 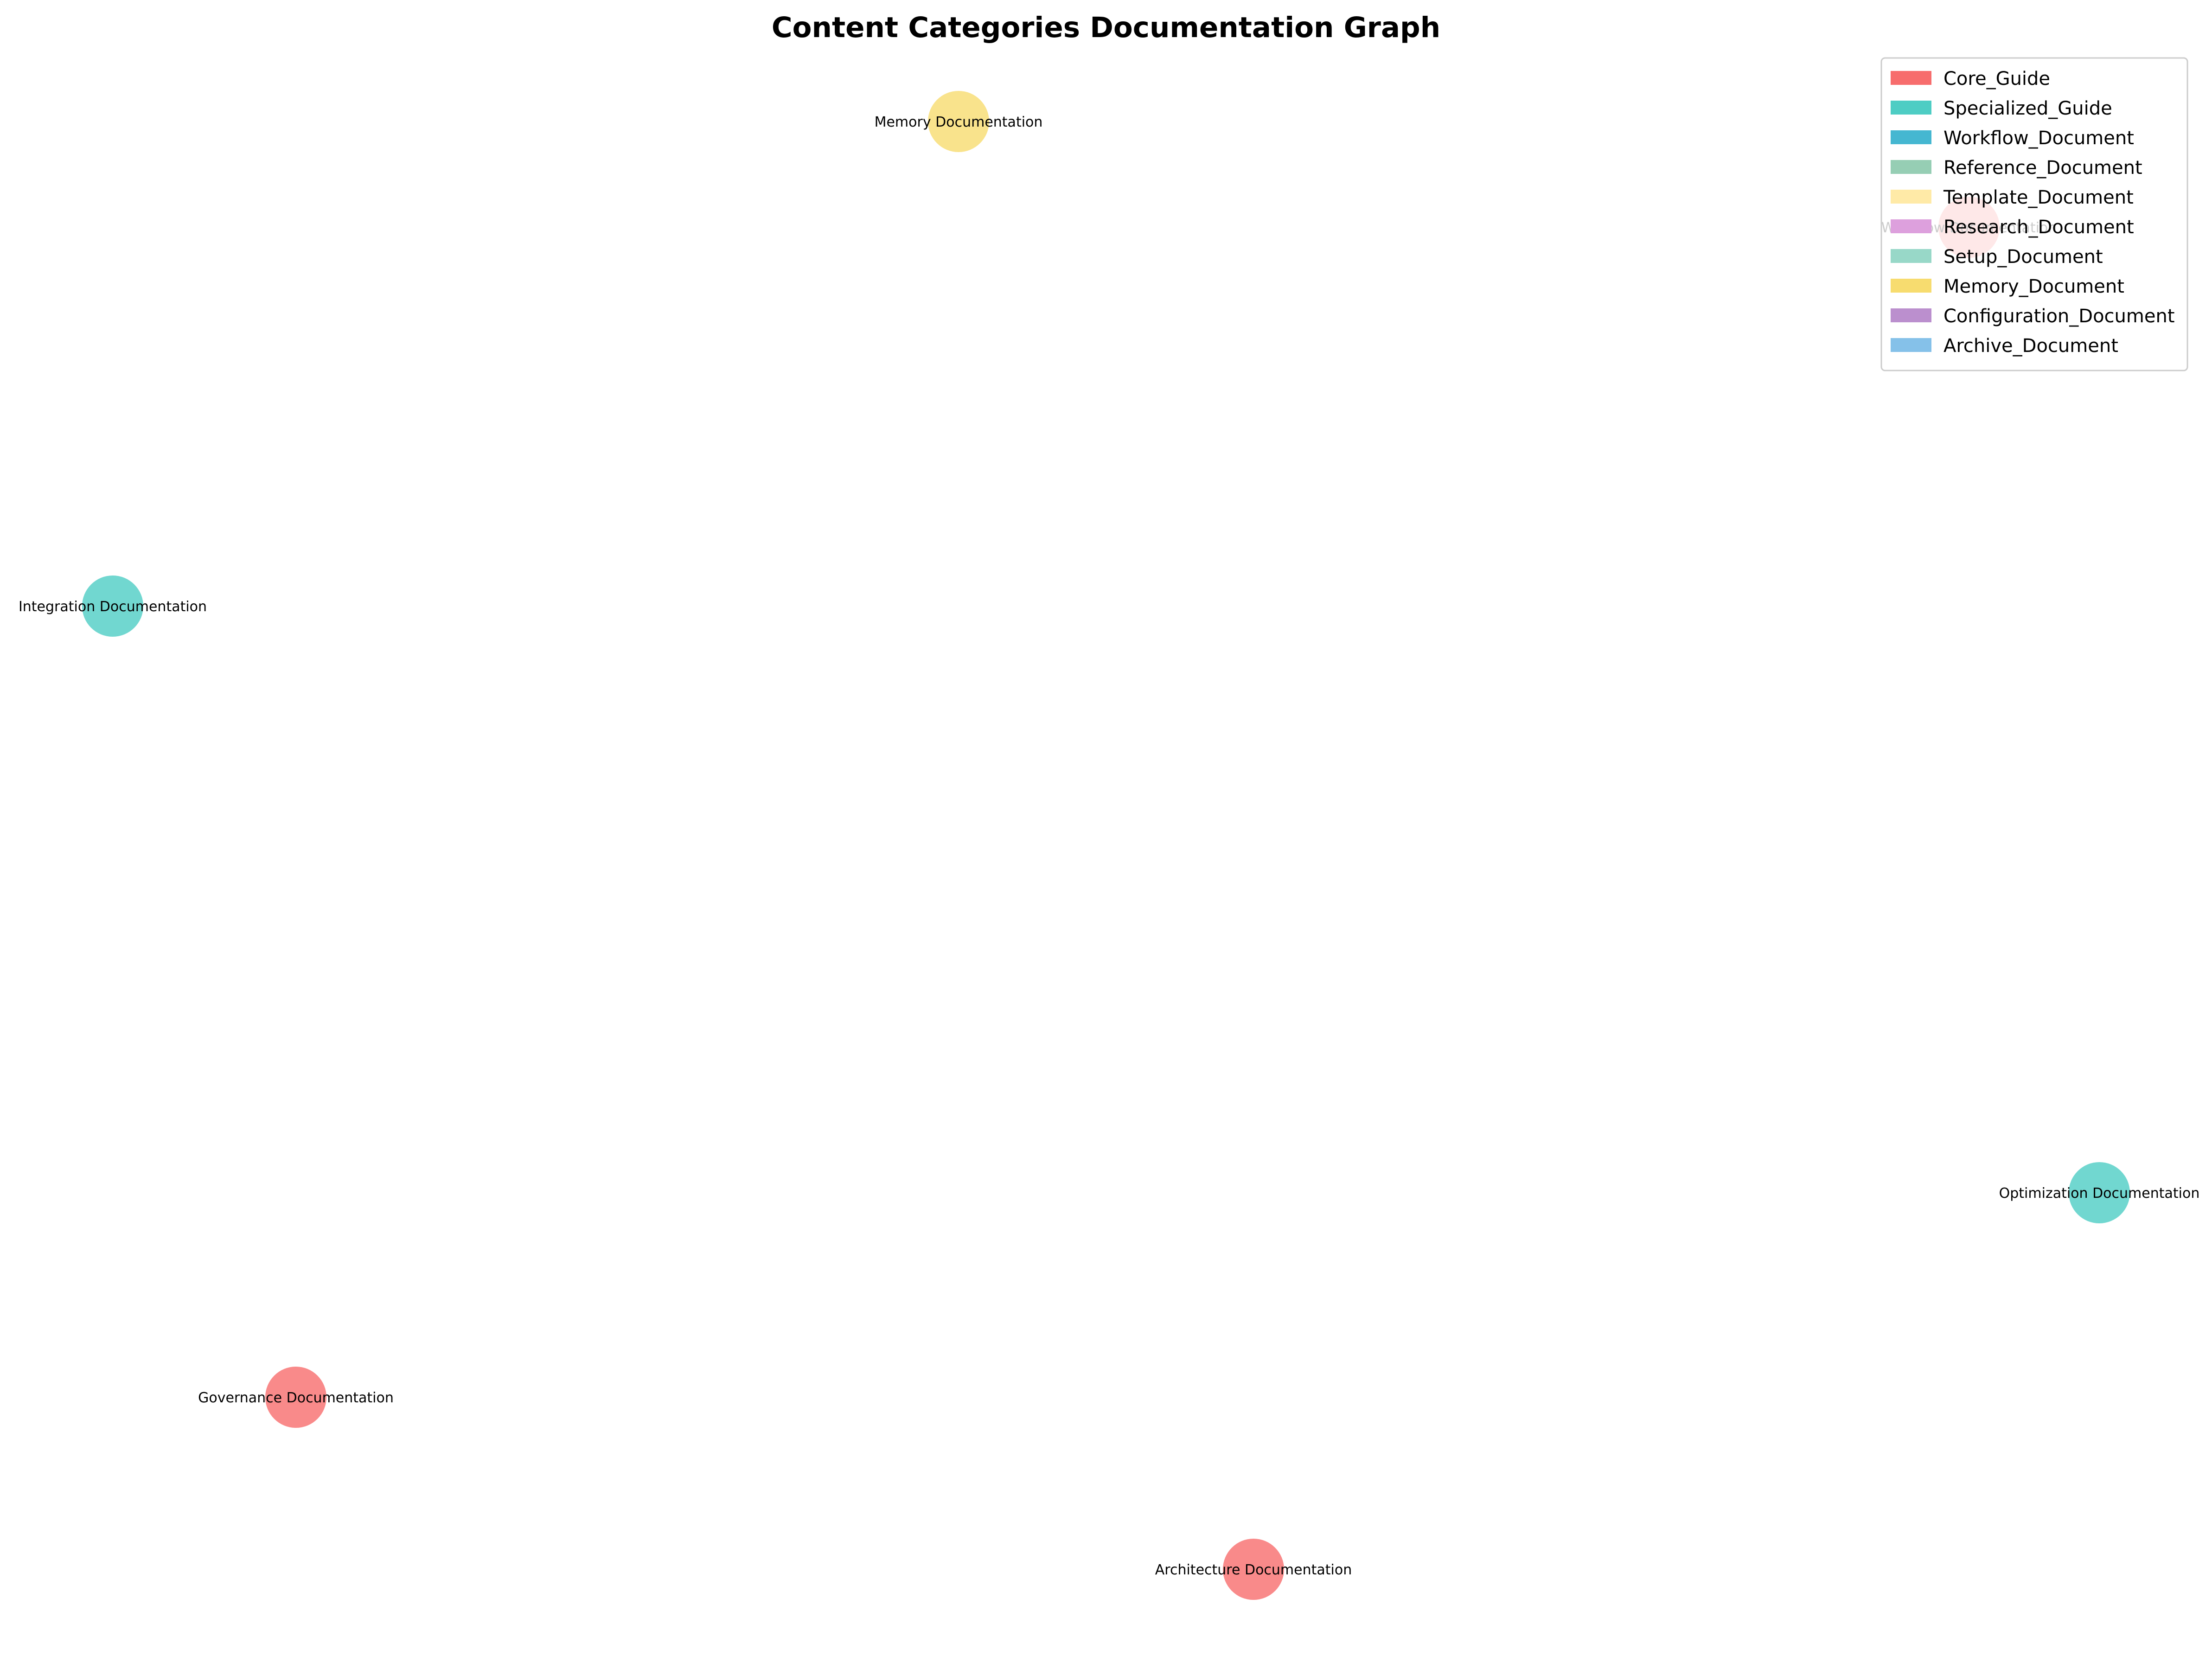 I want to click on legend-label: Specialized_Guide, so click(x=2027, y=108).